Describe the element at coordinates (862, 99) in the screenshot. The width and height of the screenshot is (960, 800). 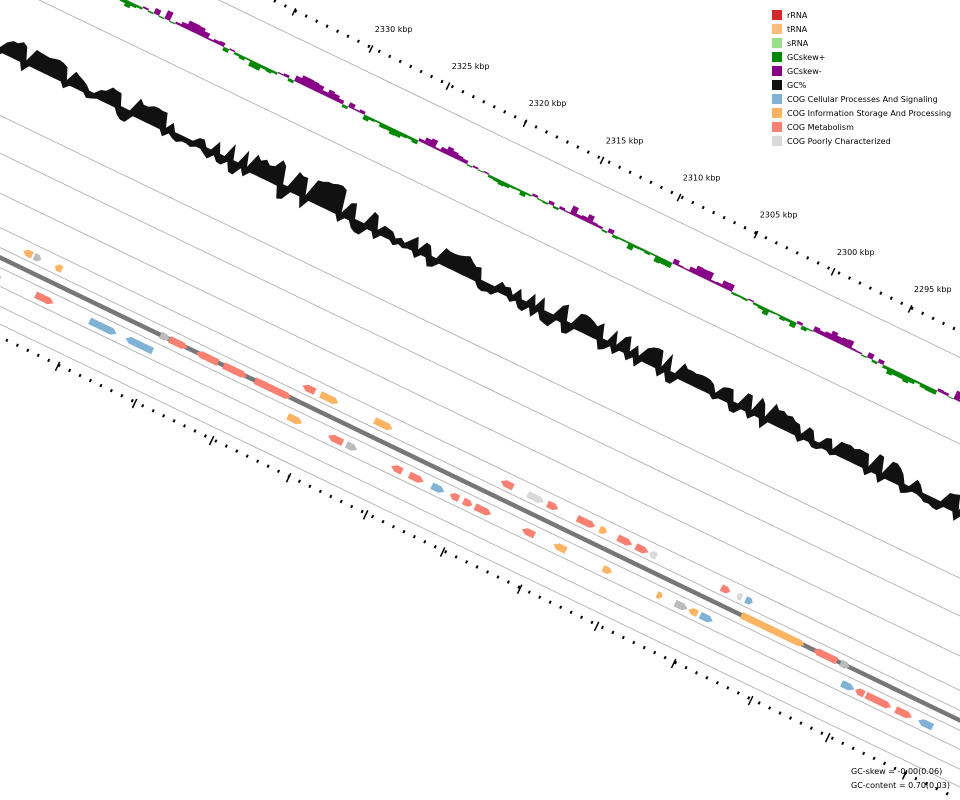
I see `legend-label: COG Cellular Processes And Signaling` at that location.